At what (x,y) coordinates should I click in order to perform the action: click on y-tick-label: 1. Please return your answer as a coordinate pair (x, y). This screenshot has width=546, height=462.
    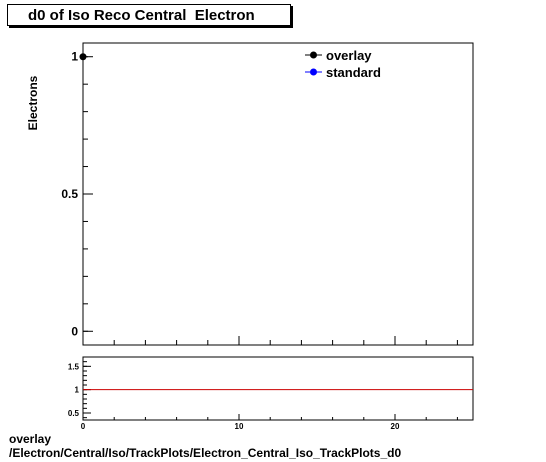
    Looking at the image, I should click on (74, 57).